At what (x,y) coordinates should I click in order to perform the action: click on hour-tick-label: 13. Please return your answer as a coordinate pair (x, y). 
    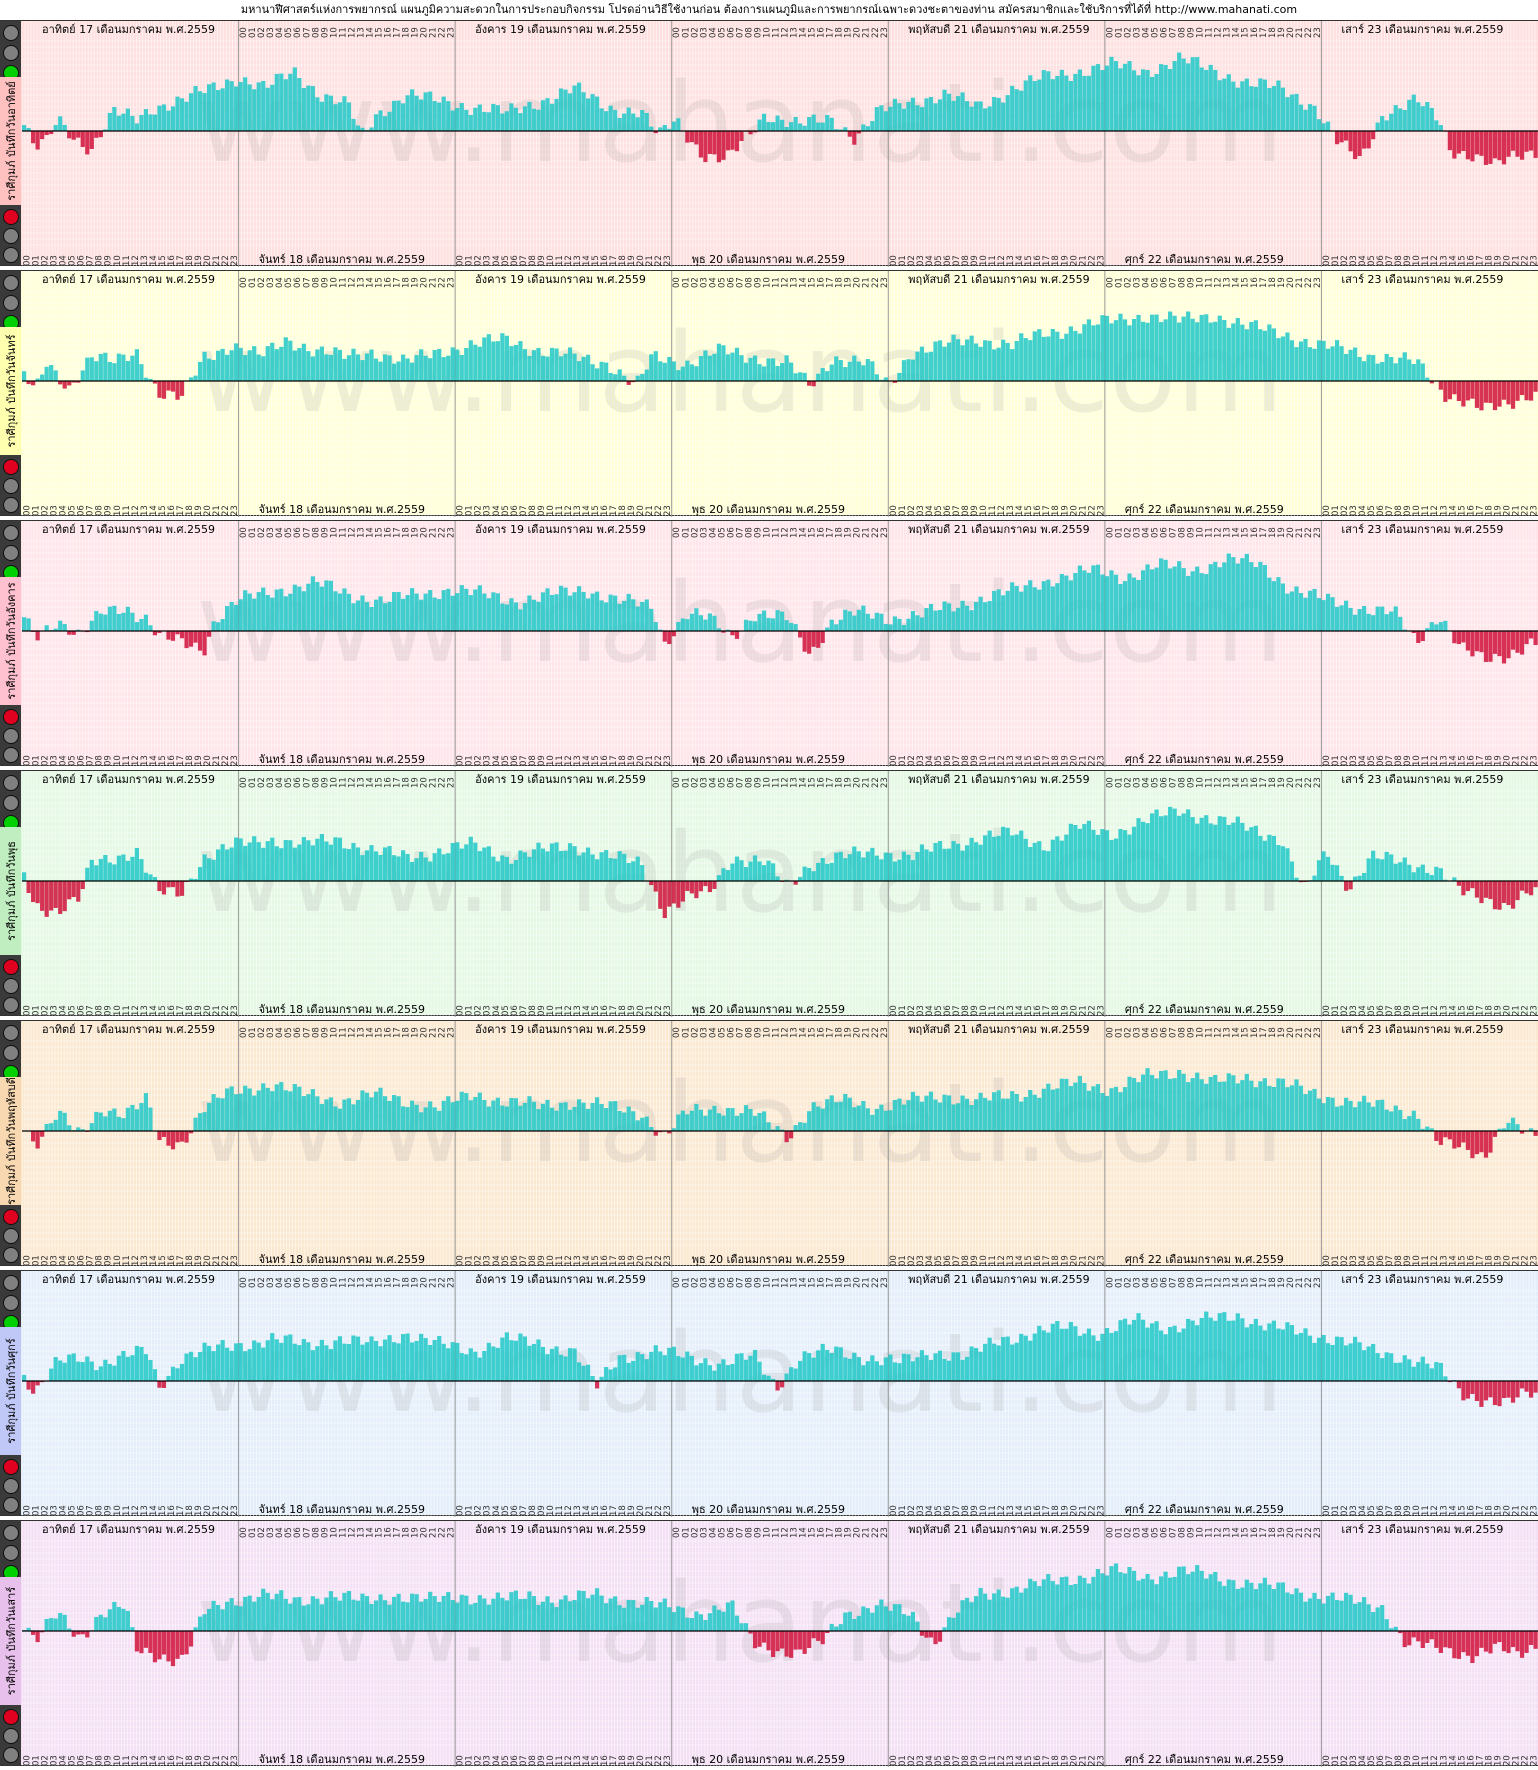
    Looking at the image, I should click on (1011, 260).